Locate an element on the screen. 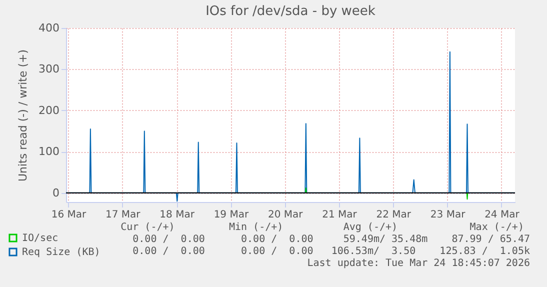 Image resolution: width=547 pixels, height=287 pixels. x-tick-label: 17 Mar is located at coordinates (124, 215).